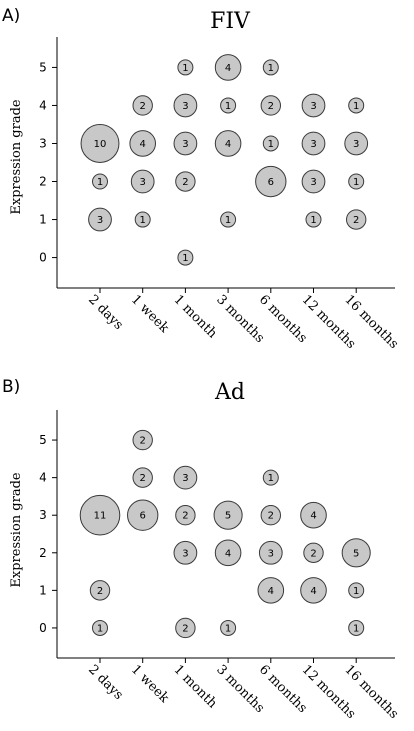 This screenshot has width=414, height=731. What do you see at coordinates (228, 516) in the screenshot?
I see `bubble-count-label: 5` at bounding box center [228, 516].